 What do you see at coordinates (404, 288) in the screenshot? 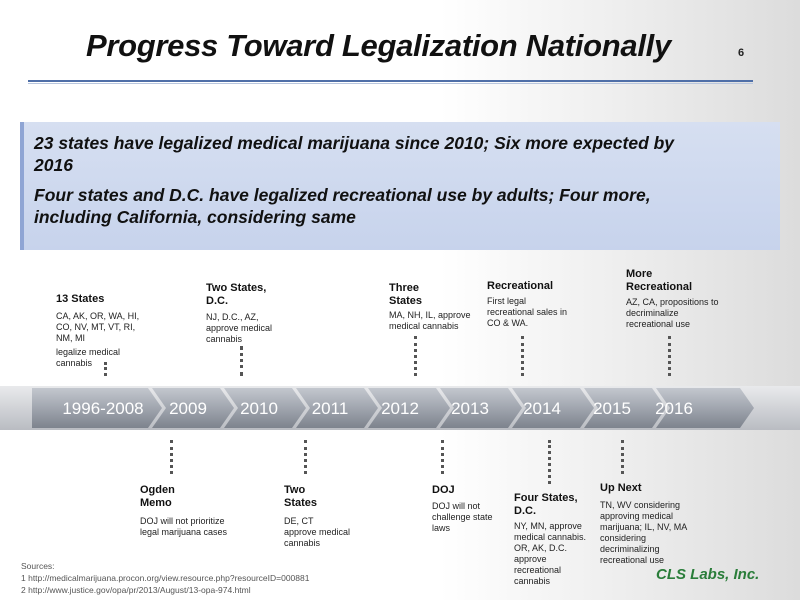
I see `event-title: Three` at bounding box center [404, 288].